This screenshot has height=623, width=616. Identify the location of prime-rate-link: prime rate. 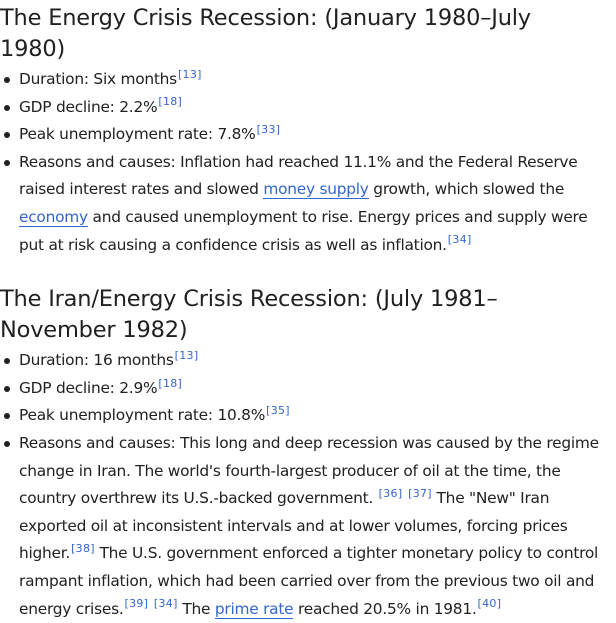
(254, 609).